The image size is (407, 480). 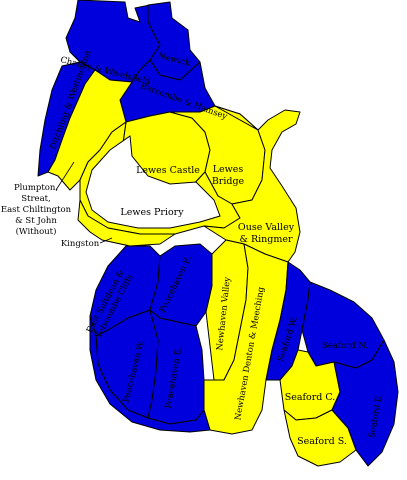 I want to click on kingston-leader, so click(x=106, y=240).